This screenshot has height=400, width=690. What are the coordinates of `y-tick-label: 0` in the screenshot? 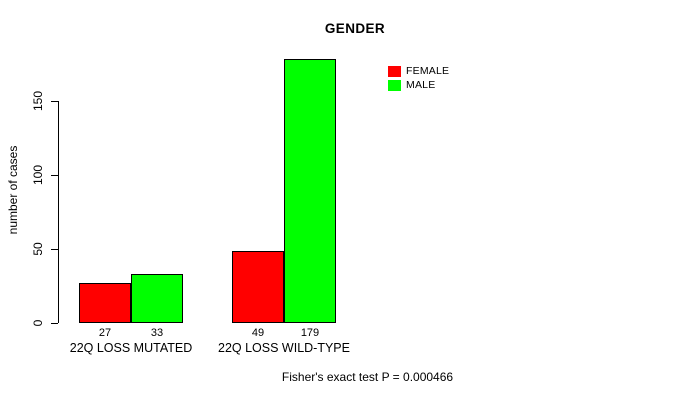 It's located at (38, 322).